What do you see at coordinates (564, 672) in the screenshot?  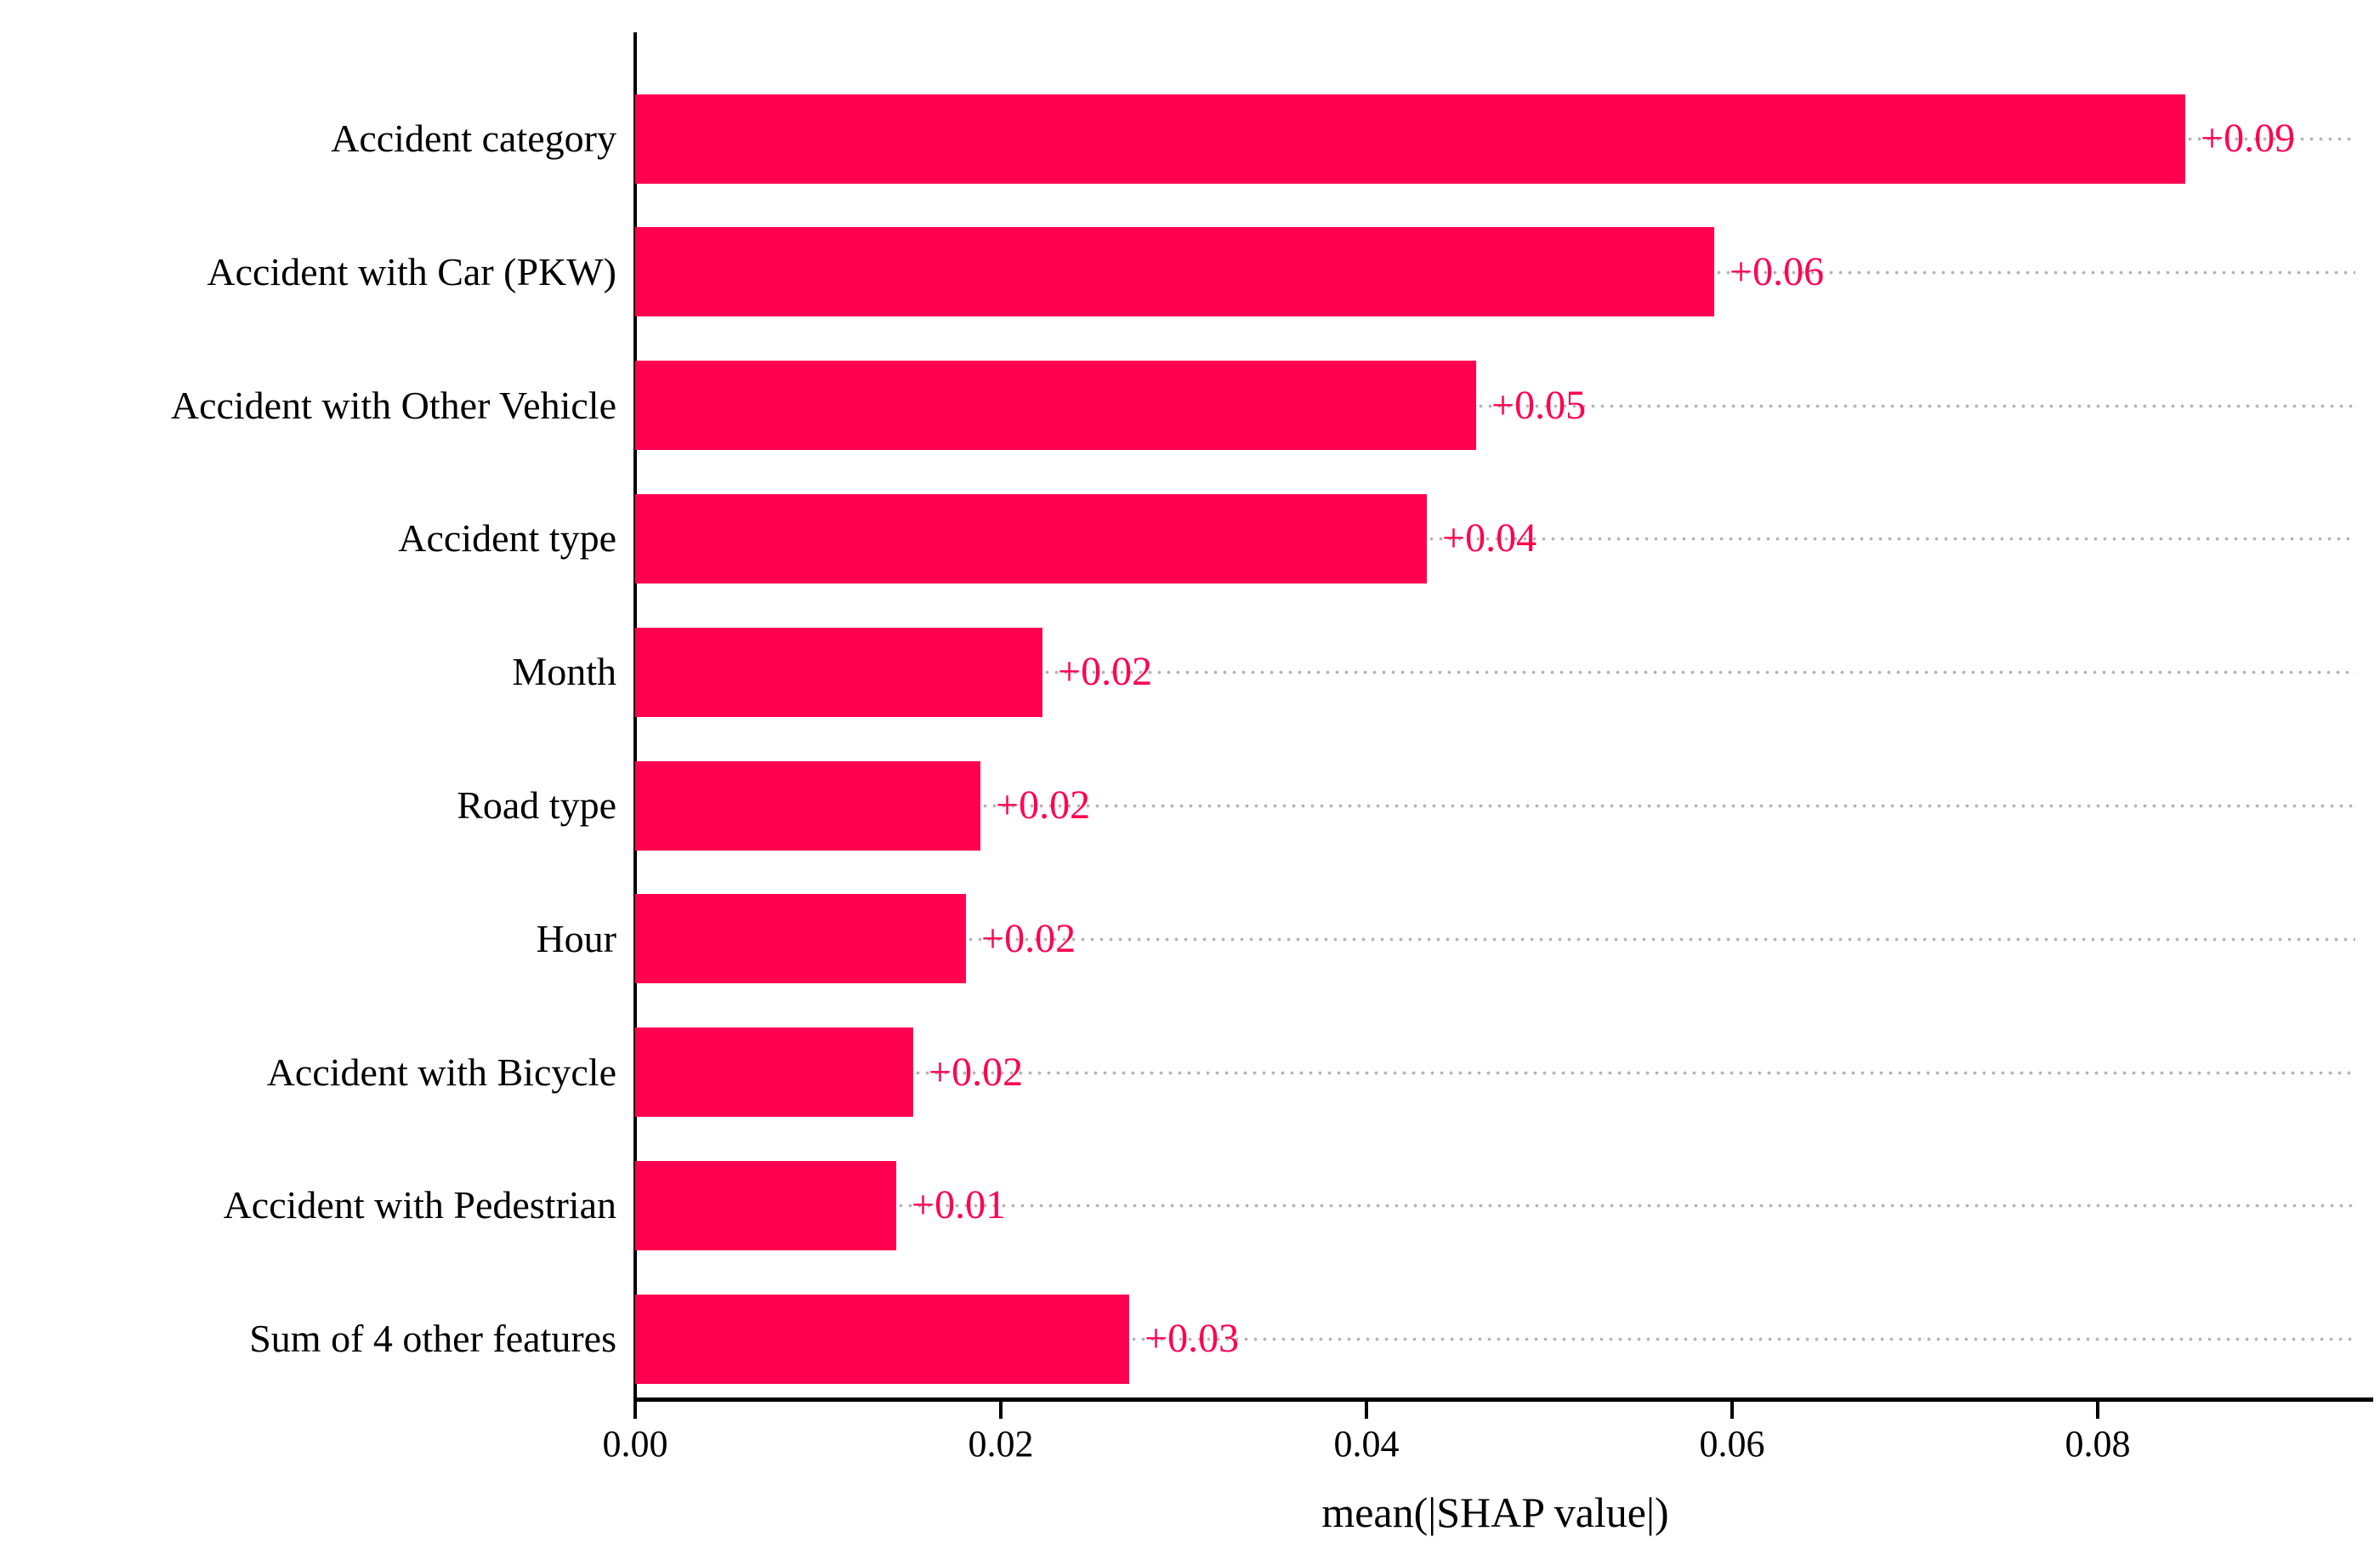 I see `category-label: Month` at bounding box center [564, 672].